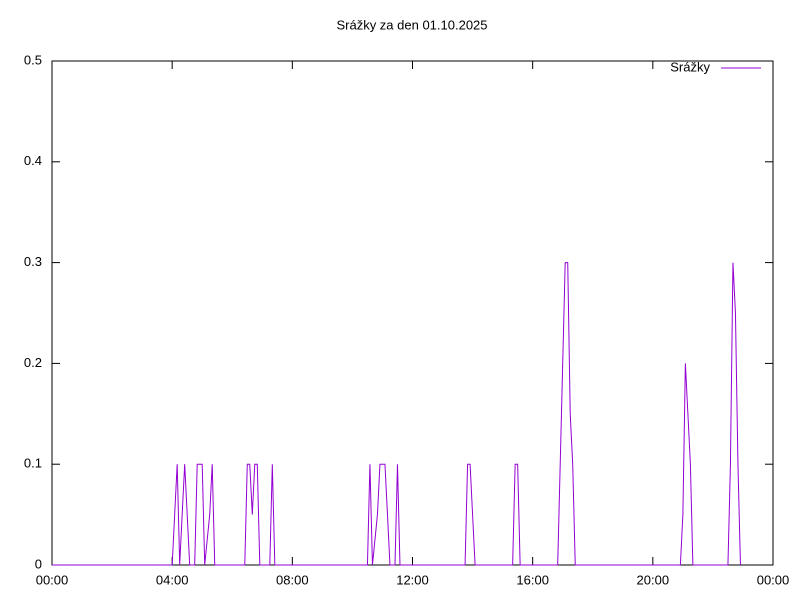  I want to click on y-tick-label: 0.1, so click(33, 463).